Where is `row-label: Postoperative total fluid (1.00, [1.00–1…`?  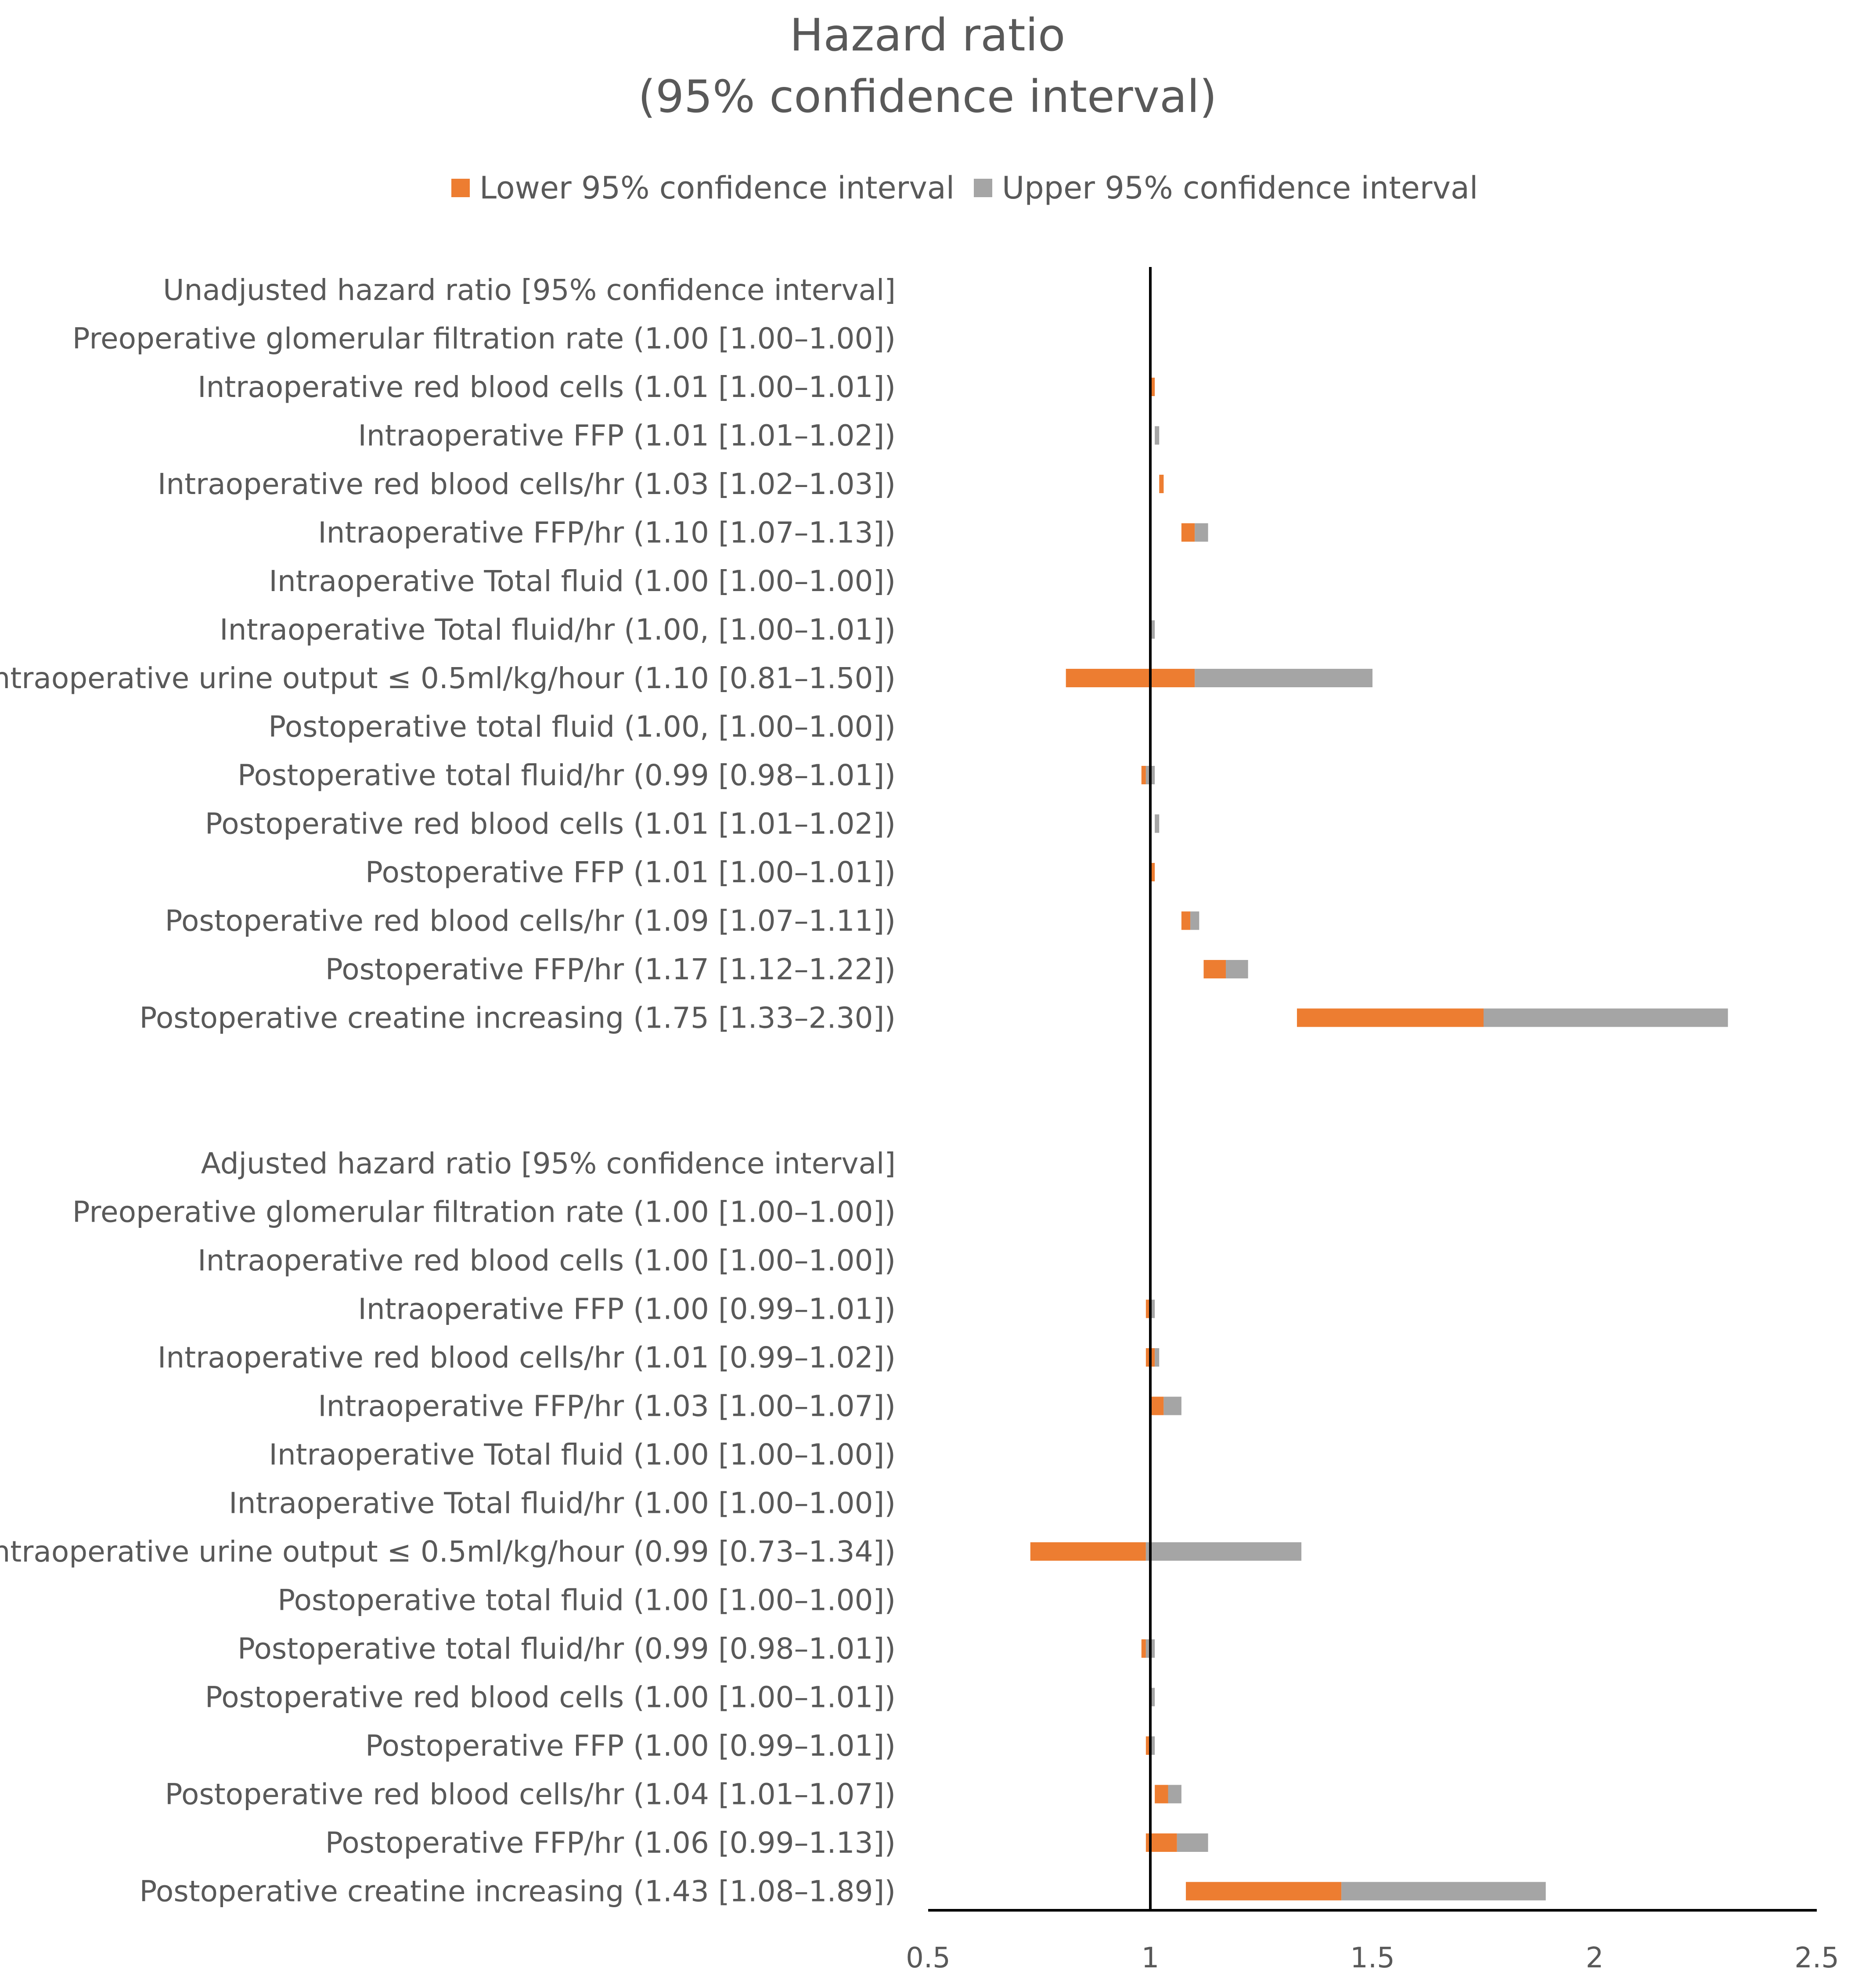 row-label: Postoperative total fluid (1.00, [1.00–1… is located at coordinates (582, 727).